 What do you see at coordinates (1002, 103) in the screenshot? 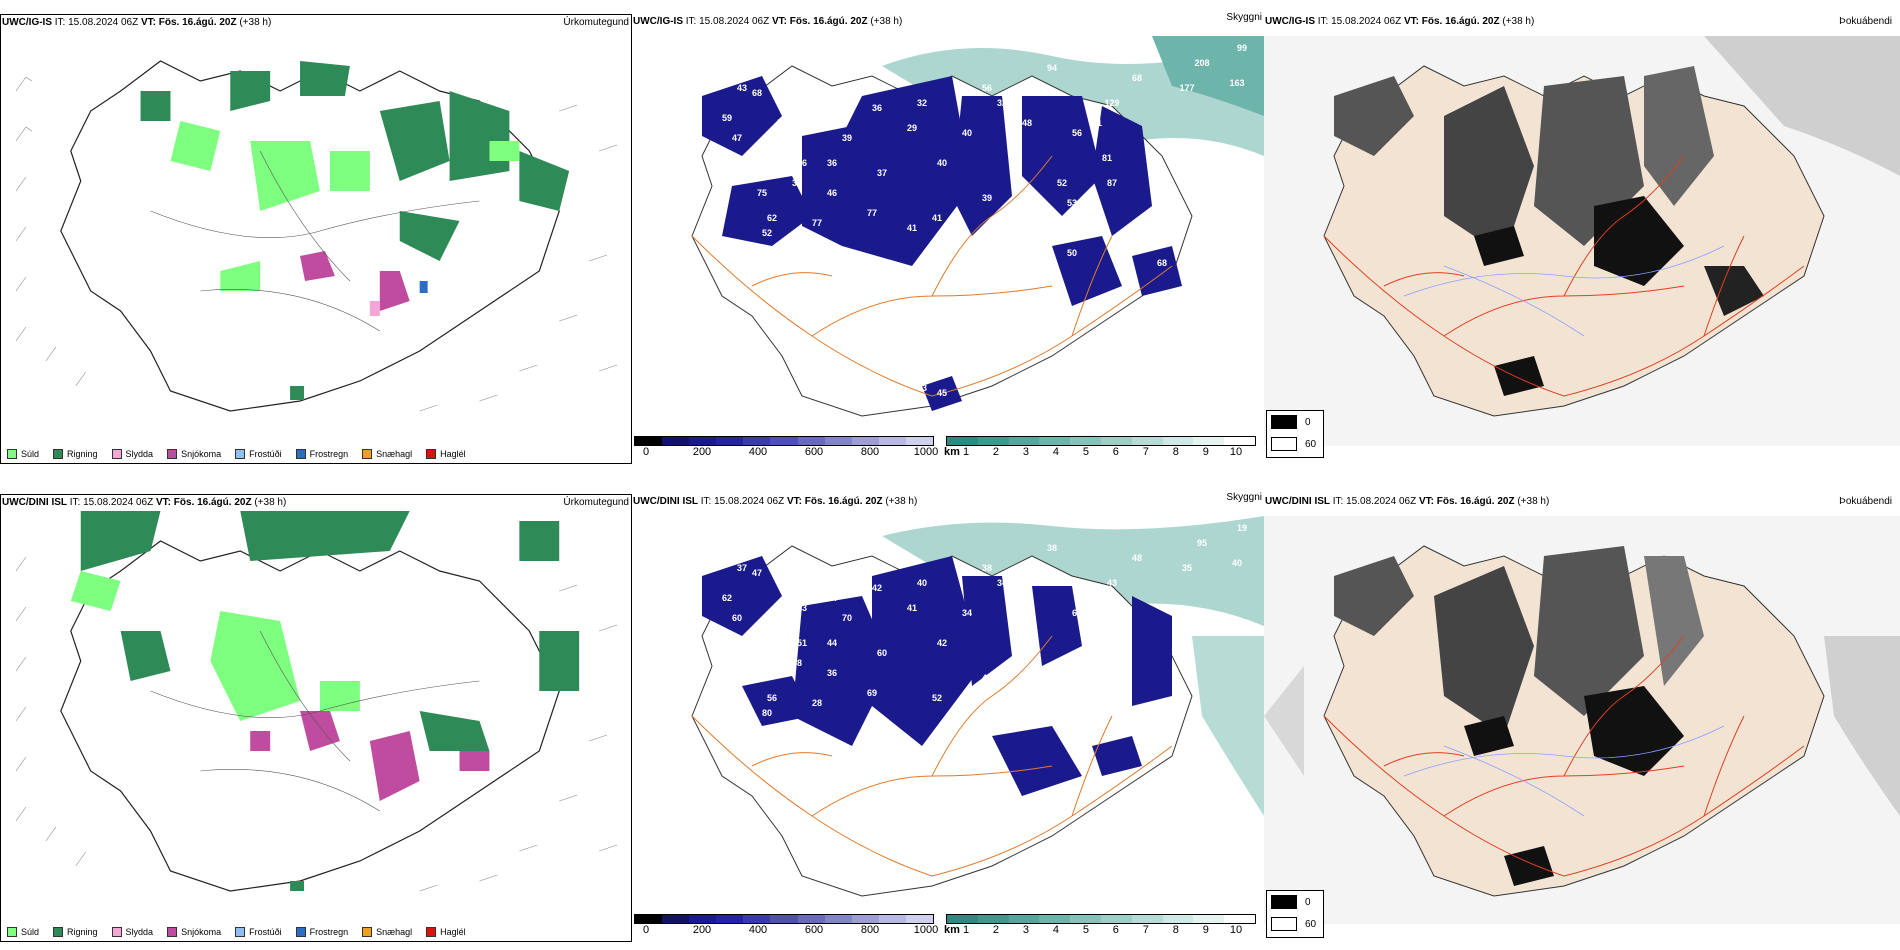
I see `ceiling-label: 32` at bounding box center [1002, 103].